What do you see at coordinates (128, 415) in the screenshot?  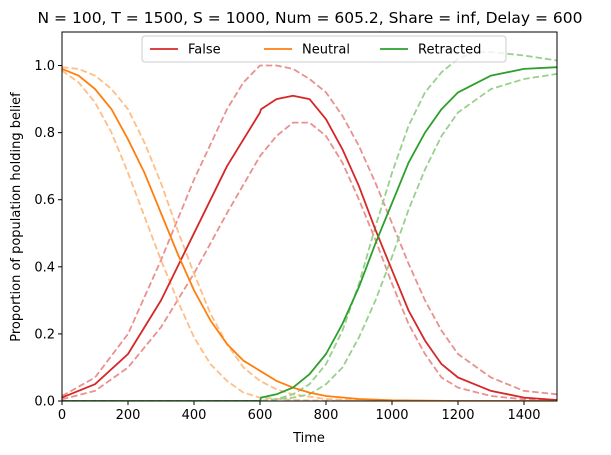 I see `x-tick-label: 200` at bounding box center [128, 415].